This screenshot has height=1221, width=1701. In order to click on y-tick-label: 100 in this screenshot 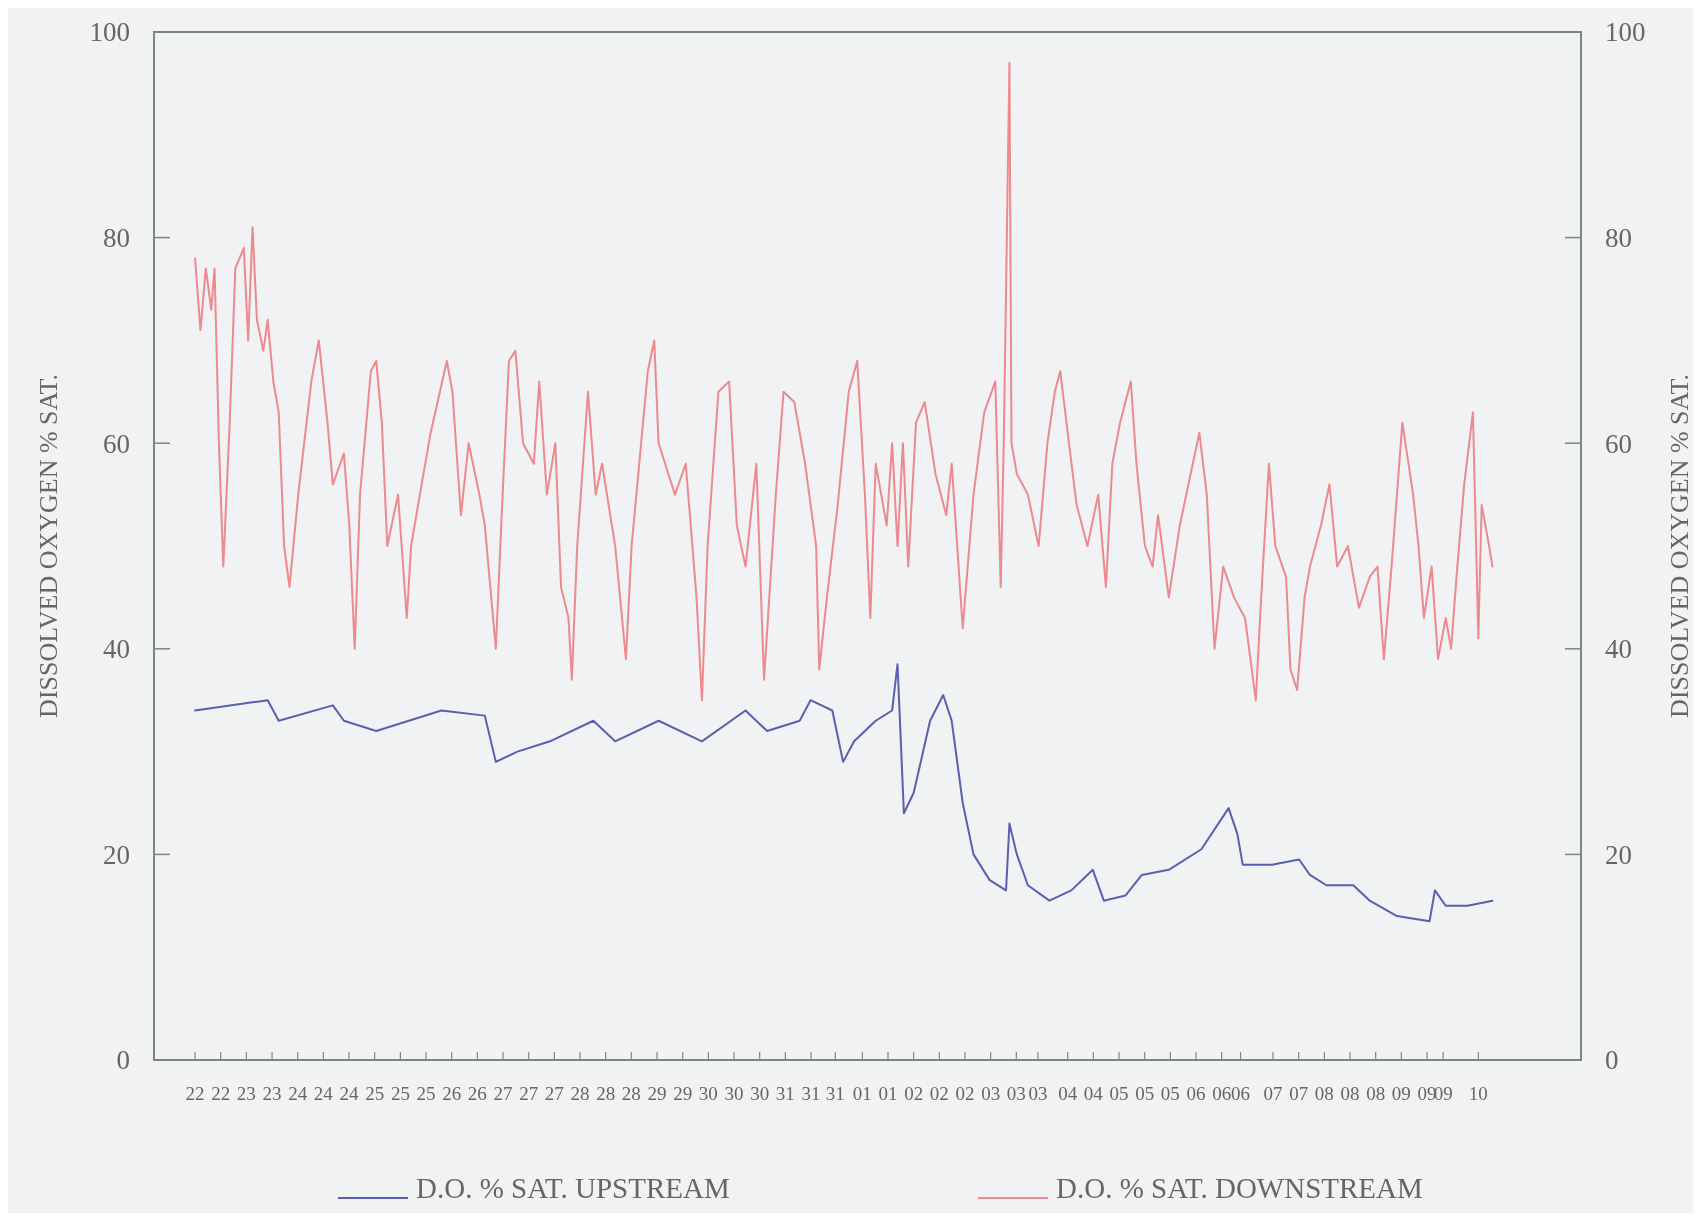, I will do `click(109, 32)`.